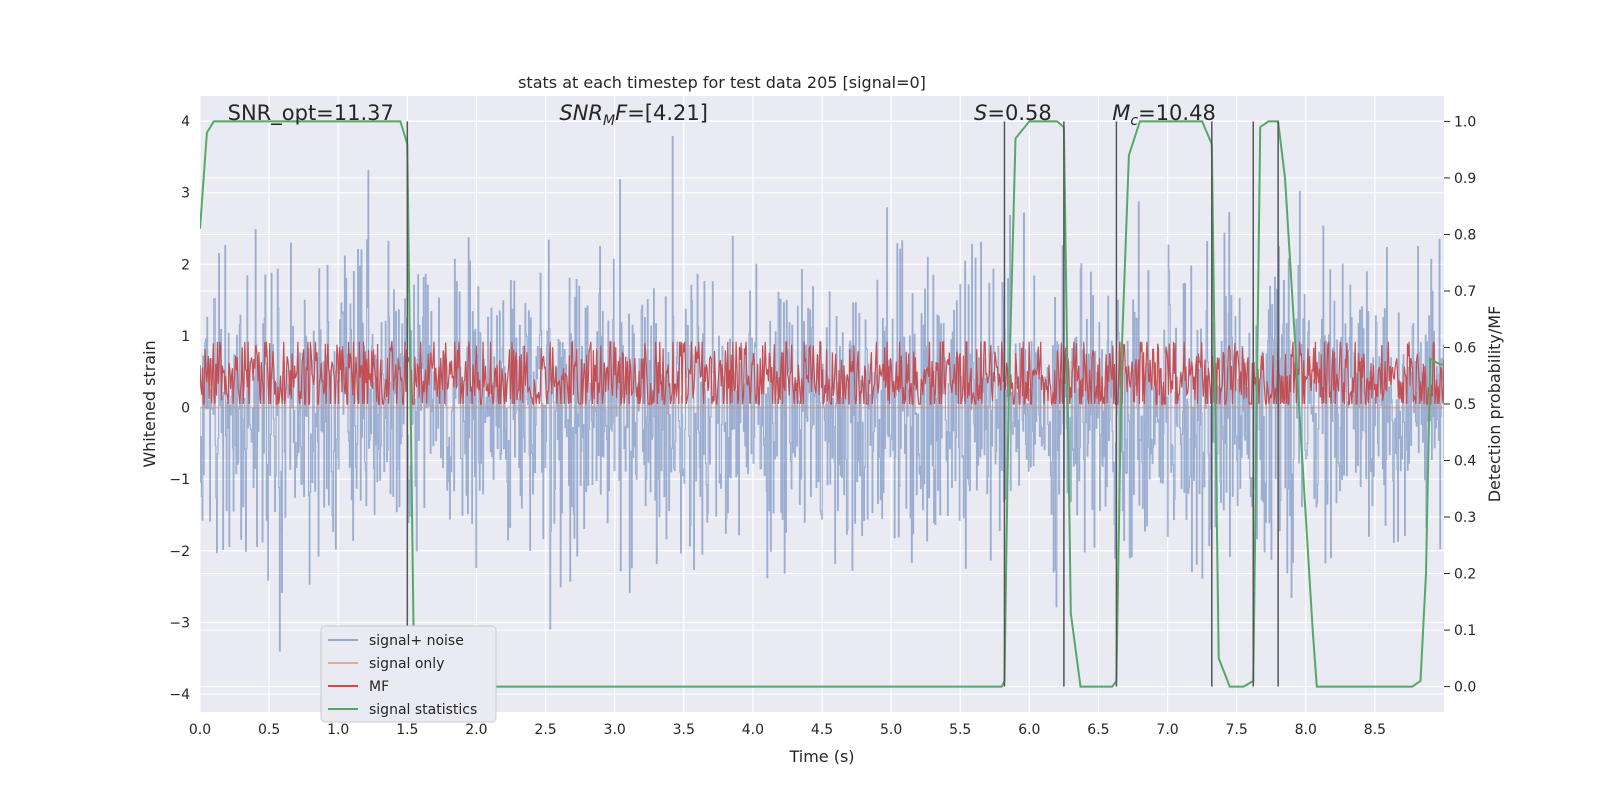 Image resolution: width=1600 pixels, height=800 pixels. What do you see at coordinates (1465, 405) in the screenshot?
I see `y-right-tick-label: 0.5` at bounding box center [1465, 405].